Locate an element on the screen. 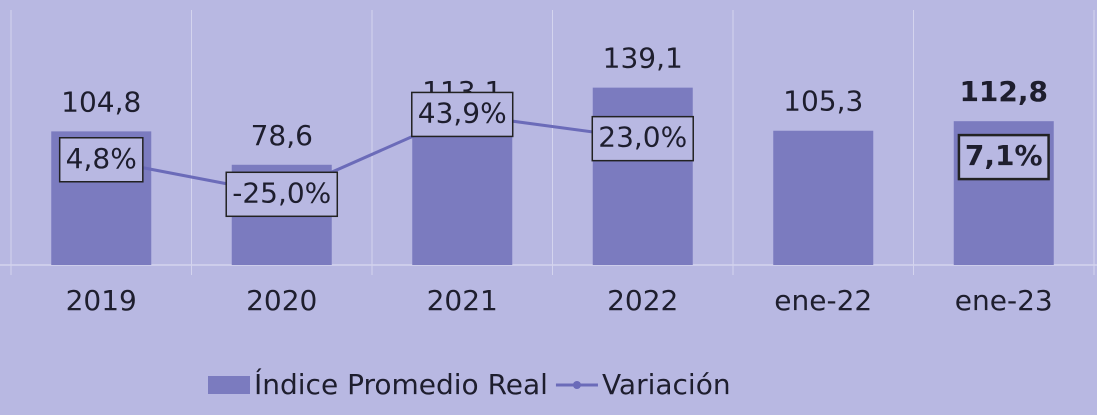 The width and height of the screenshot is (1097, 415). bar-value-label: 139,1 is located at coordinates (643, 58).